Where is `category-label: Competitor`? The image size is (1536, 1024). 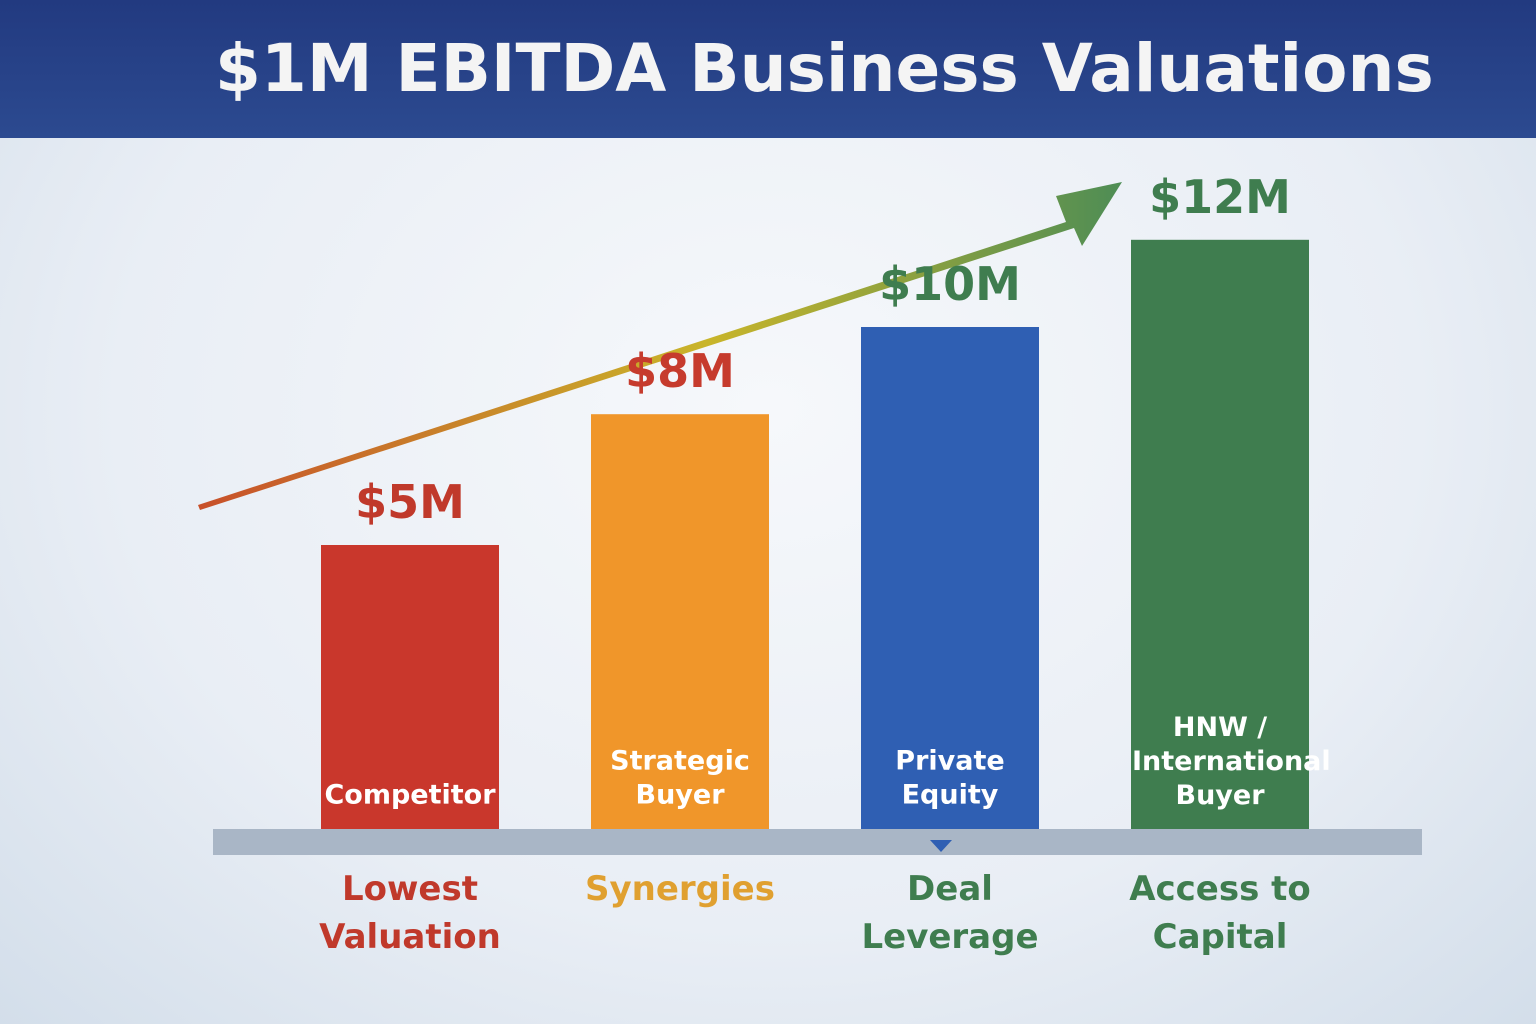
category-label: Competitor is located at coordinates (410, 795).